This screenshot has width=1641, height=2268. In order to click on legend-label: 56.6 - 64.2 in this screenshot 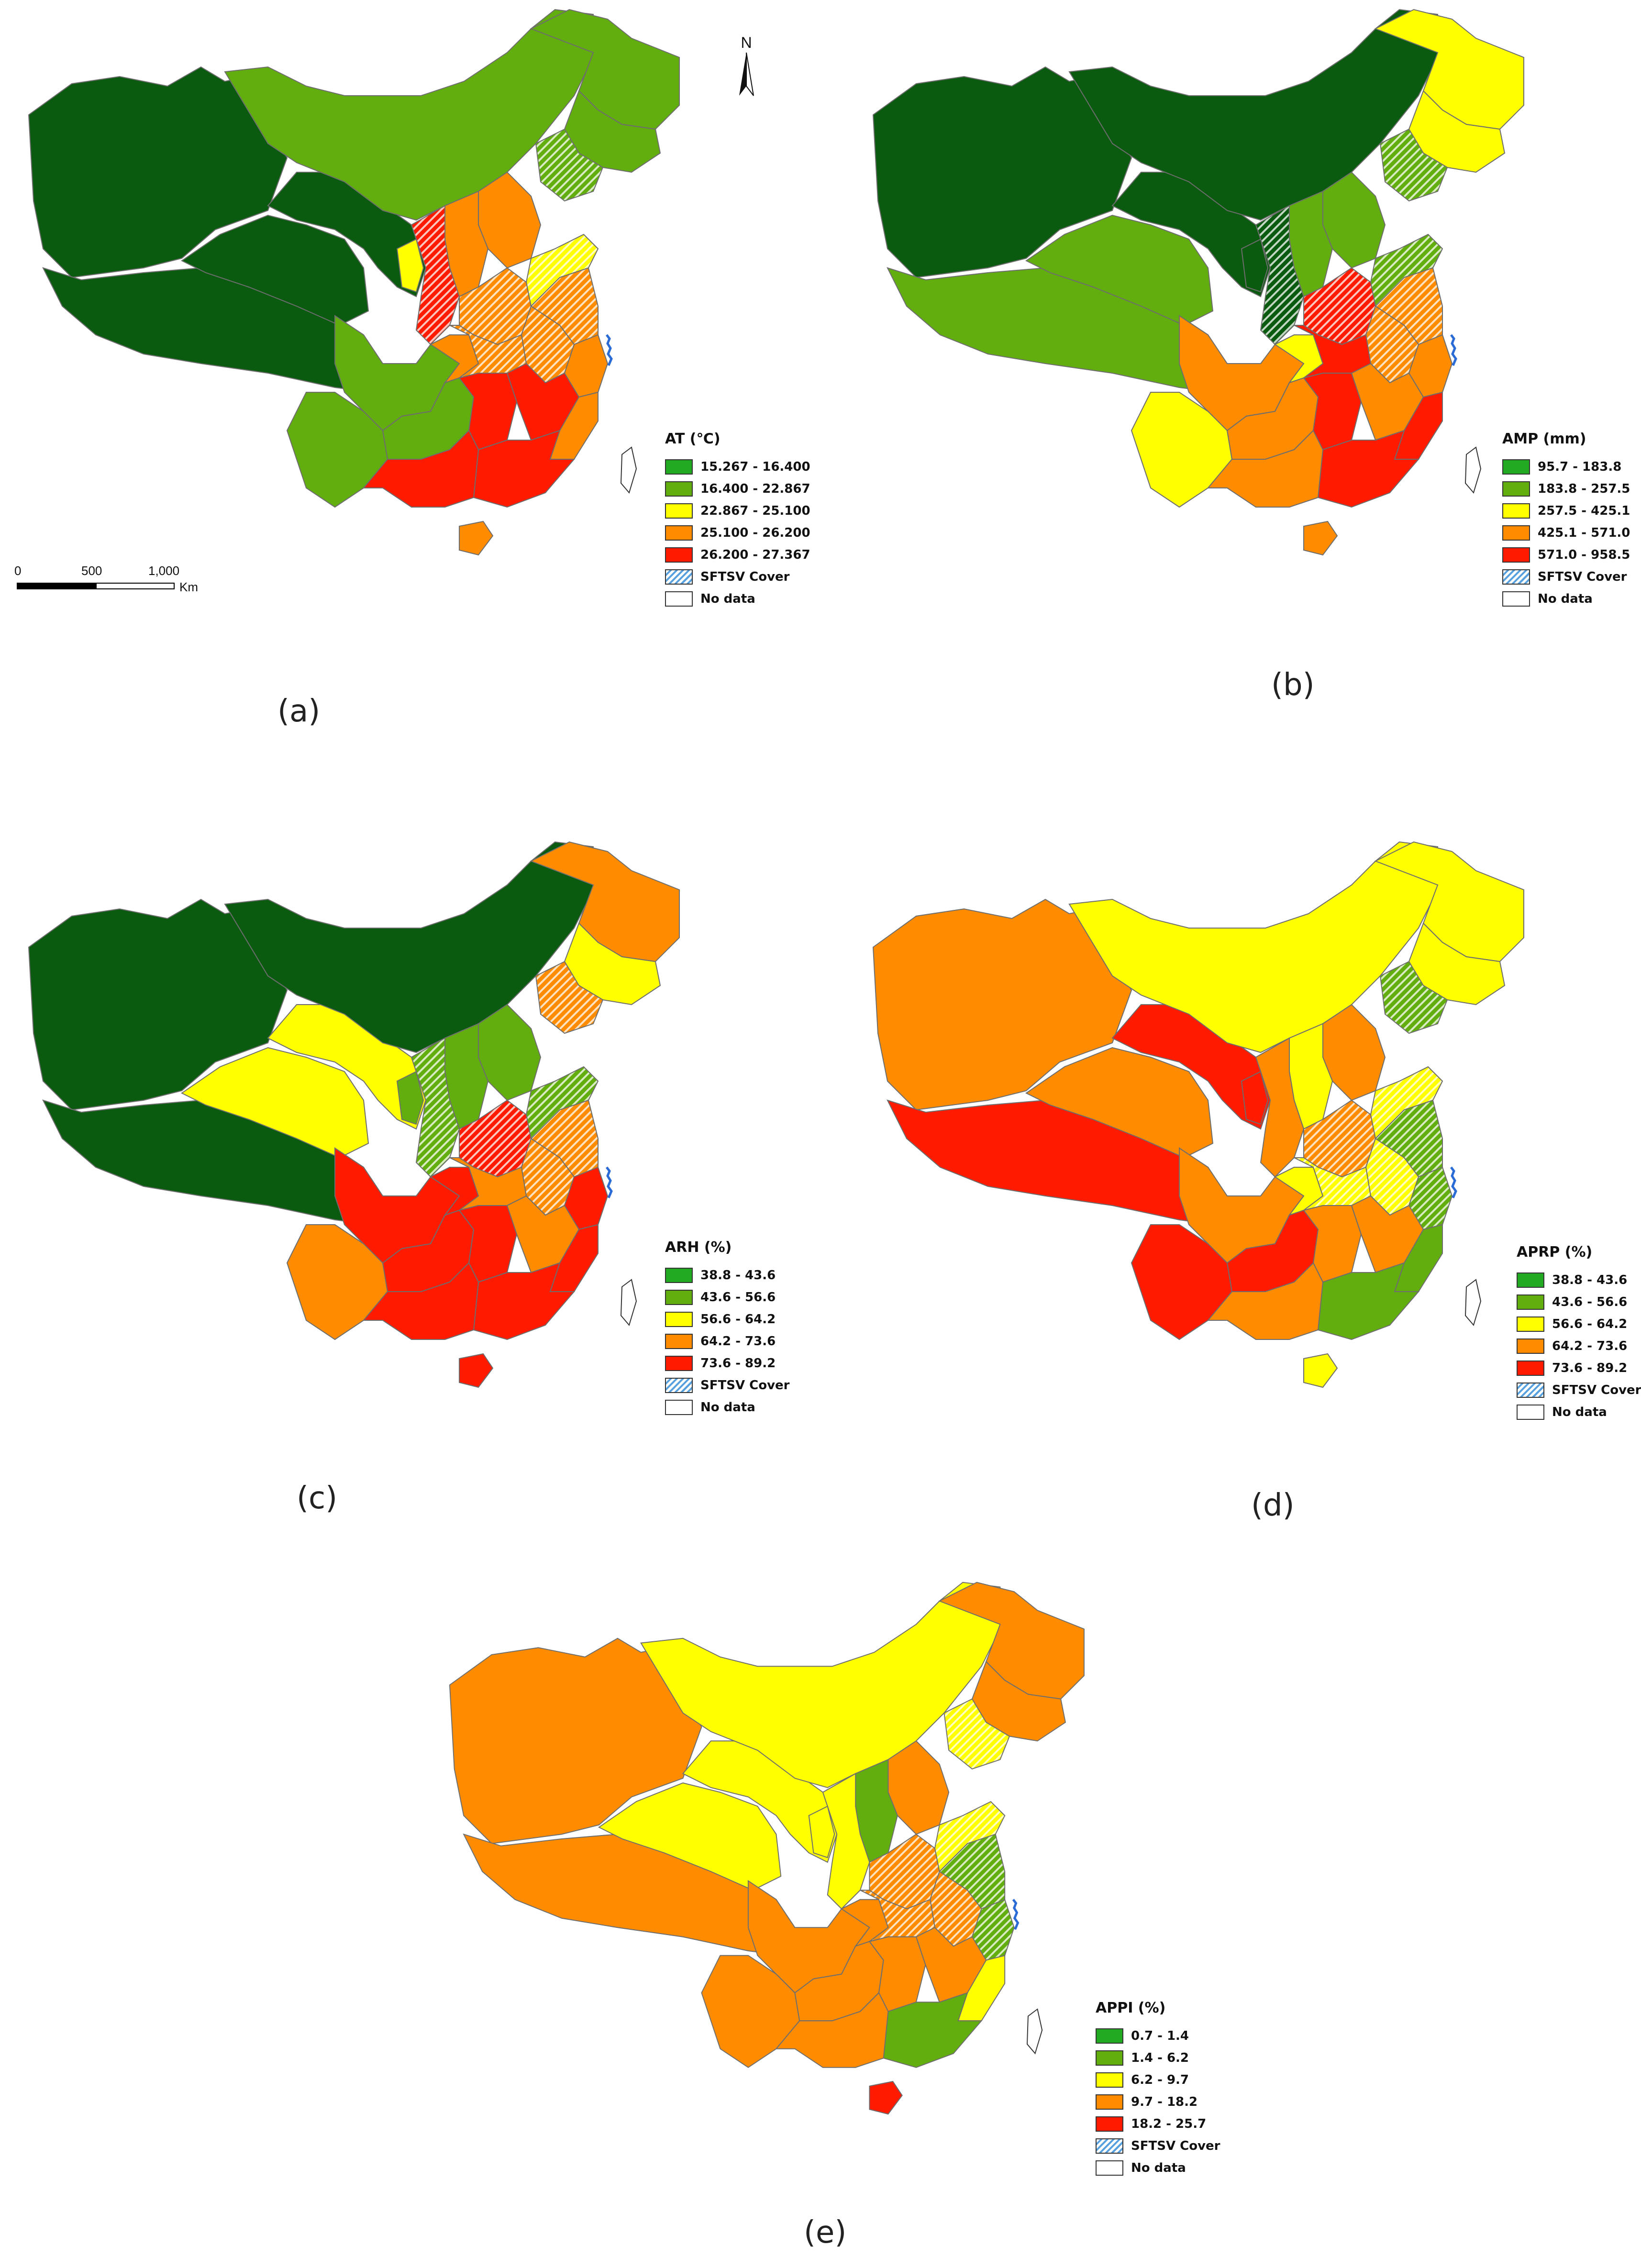, I will do `click(1590, 1324)`.